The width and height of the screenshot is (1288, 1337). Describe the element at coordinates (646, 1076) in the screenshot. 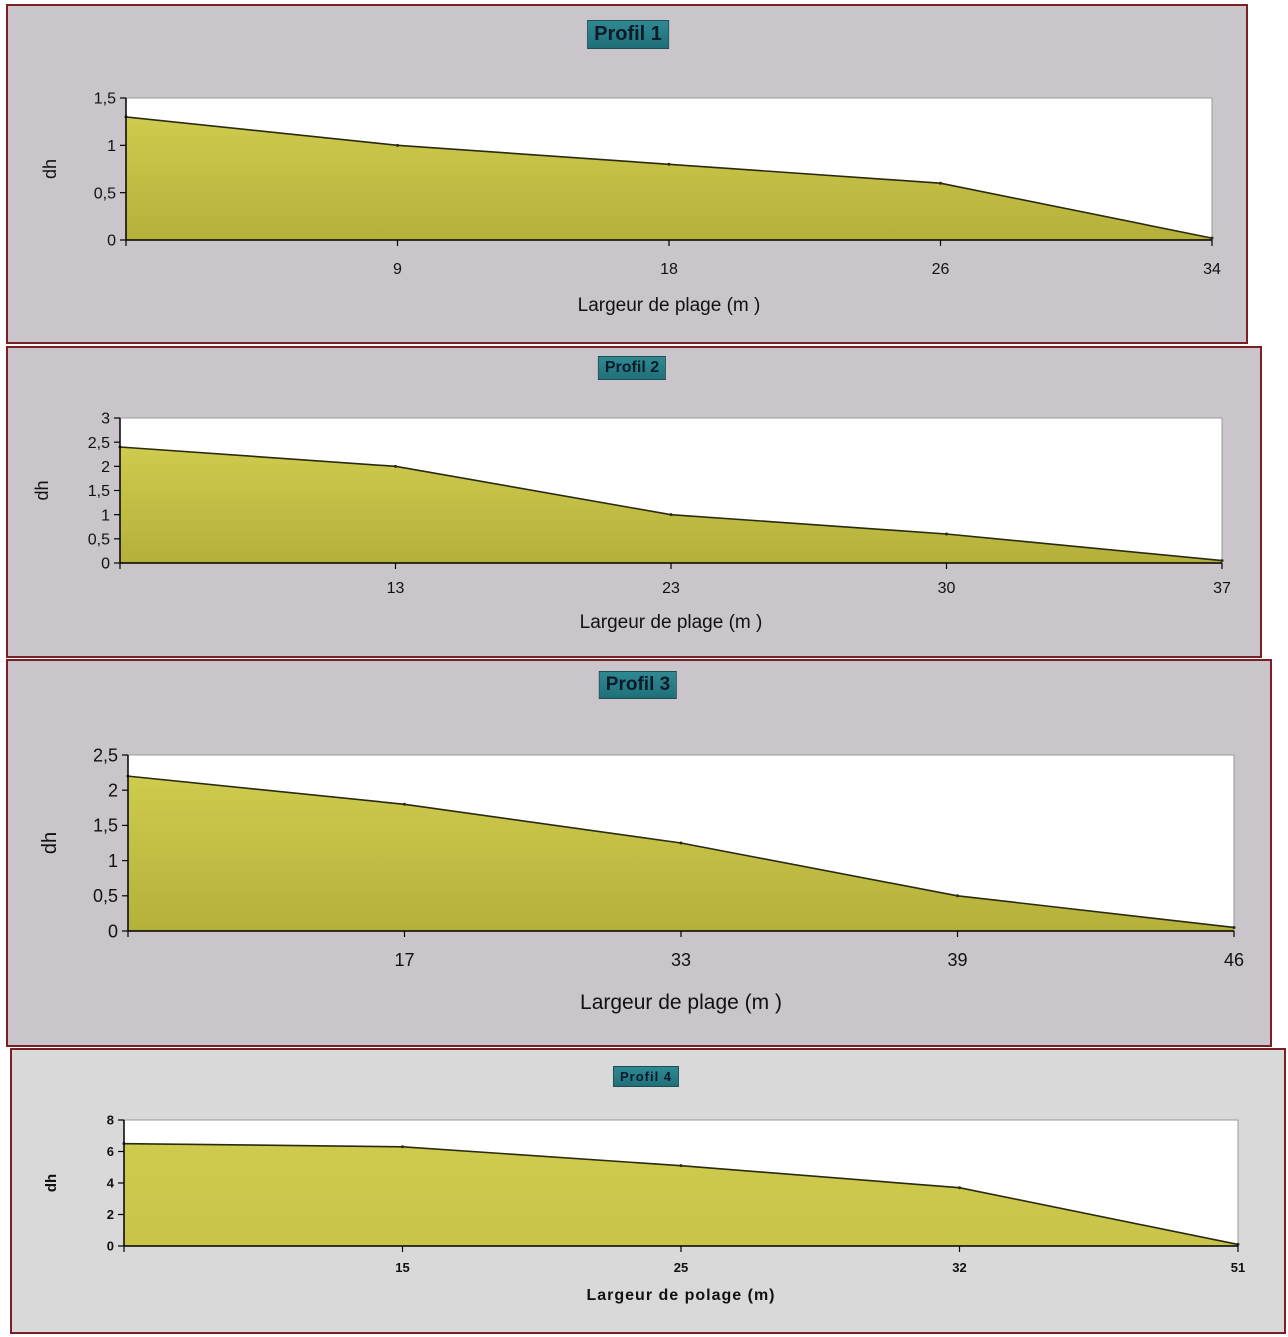

I see `chart-title: Profil 4` at that location.